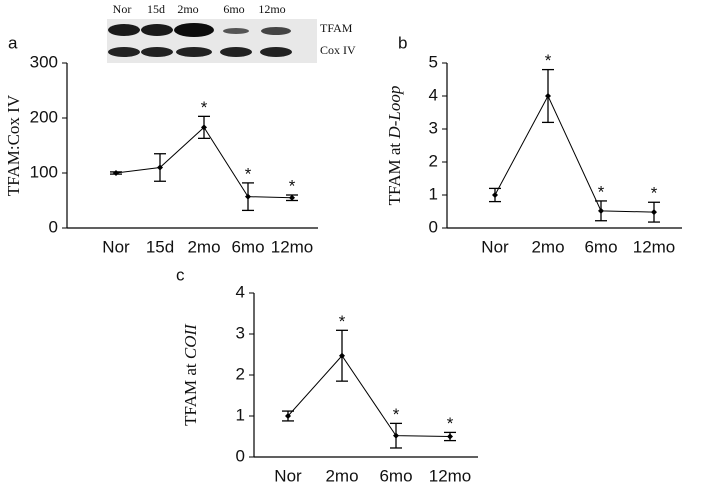  I want to click on y-axis-label-italic: COII, so click(190, 341).